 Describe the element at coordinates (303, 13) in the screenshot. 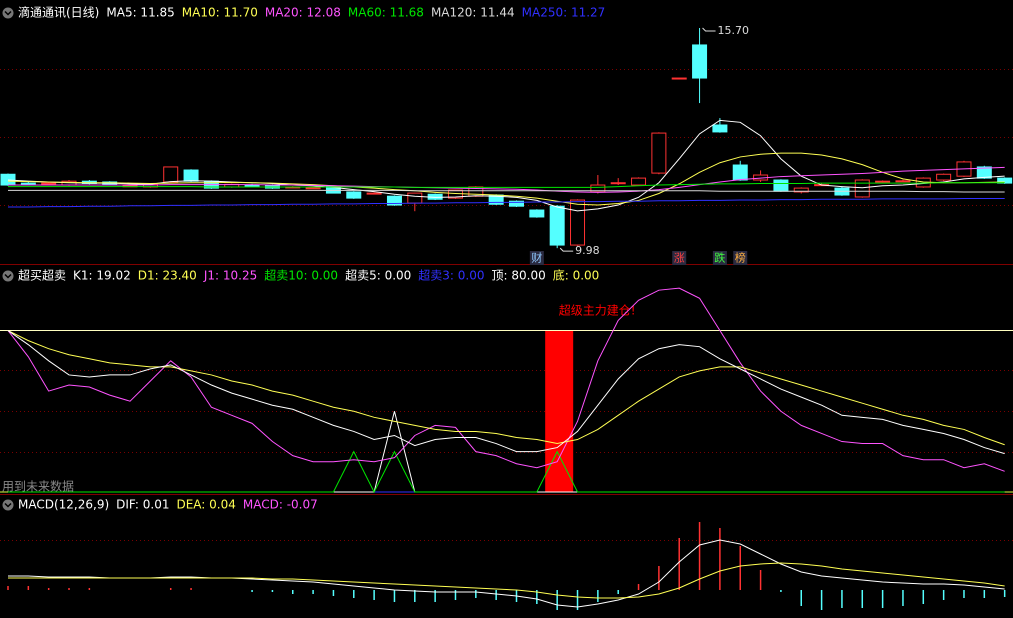

I see `legend-entry: MA20: 12.08` at that location.